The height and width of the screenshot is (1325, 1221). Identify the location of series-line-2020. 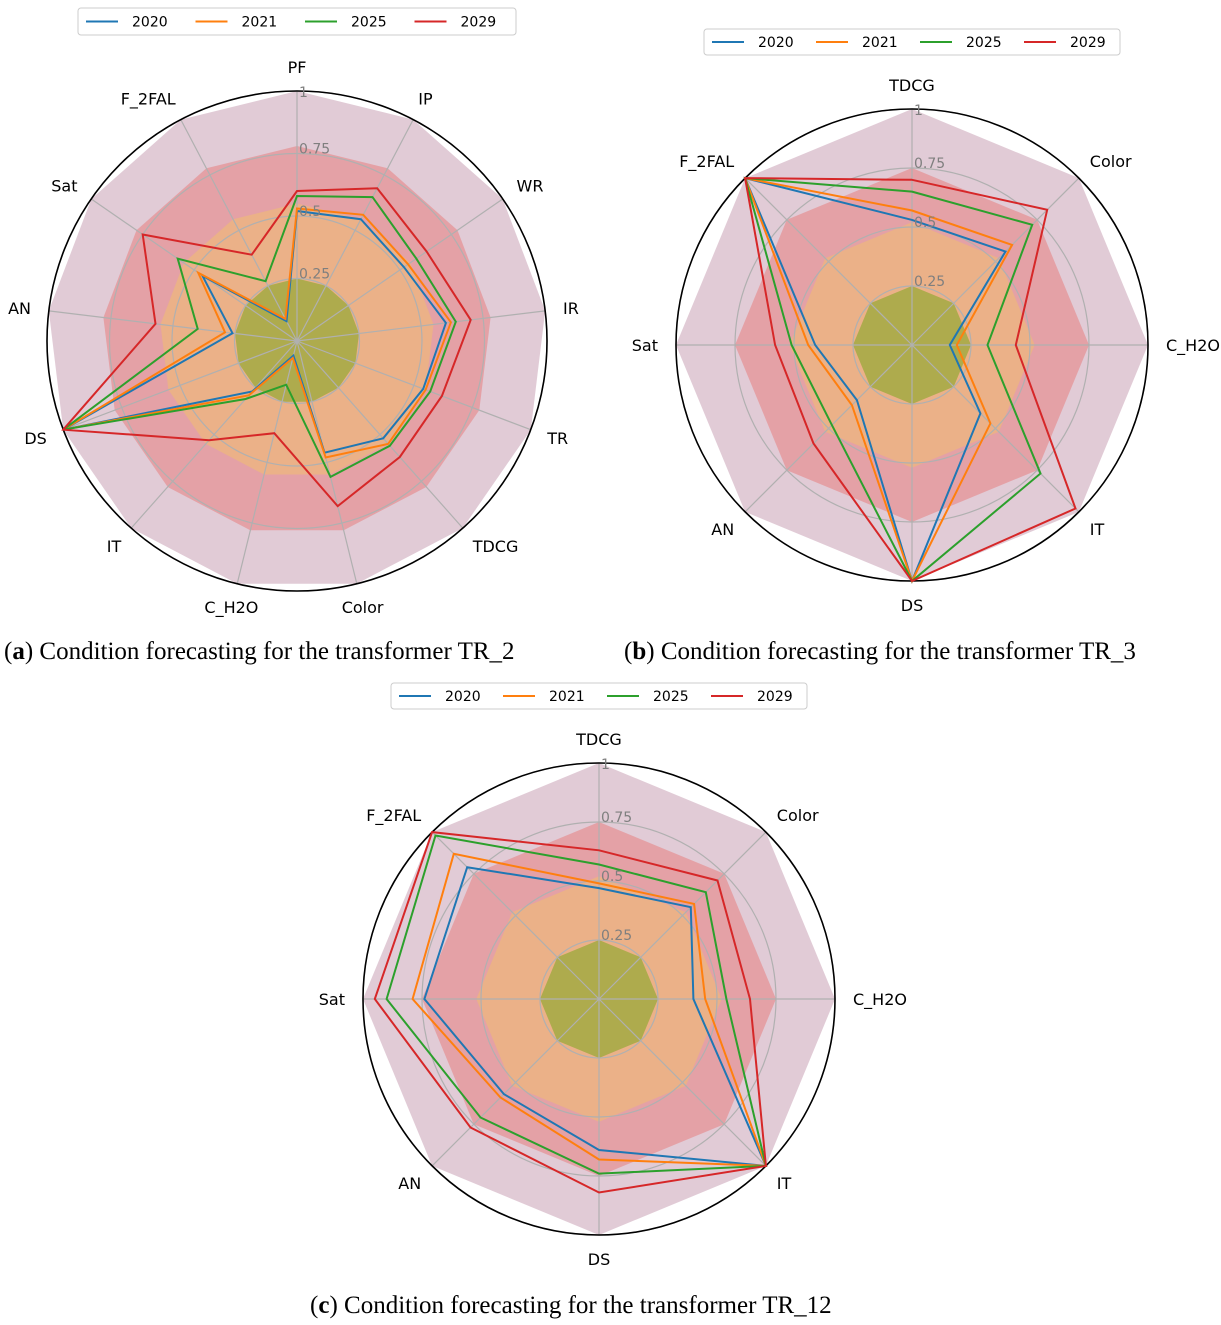
(595, 1017).